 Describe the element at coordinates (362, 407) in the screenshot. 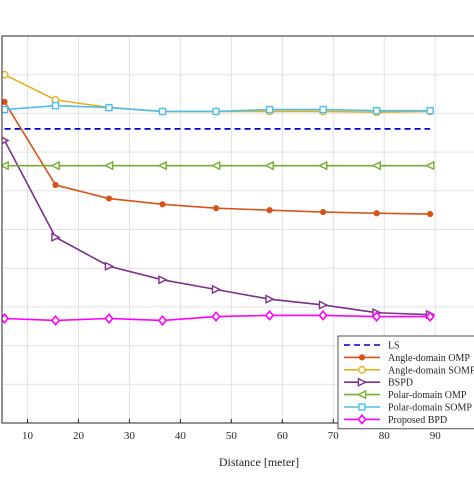

I see `legend-marker-polar-domain-somp` at that location.